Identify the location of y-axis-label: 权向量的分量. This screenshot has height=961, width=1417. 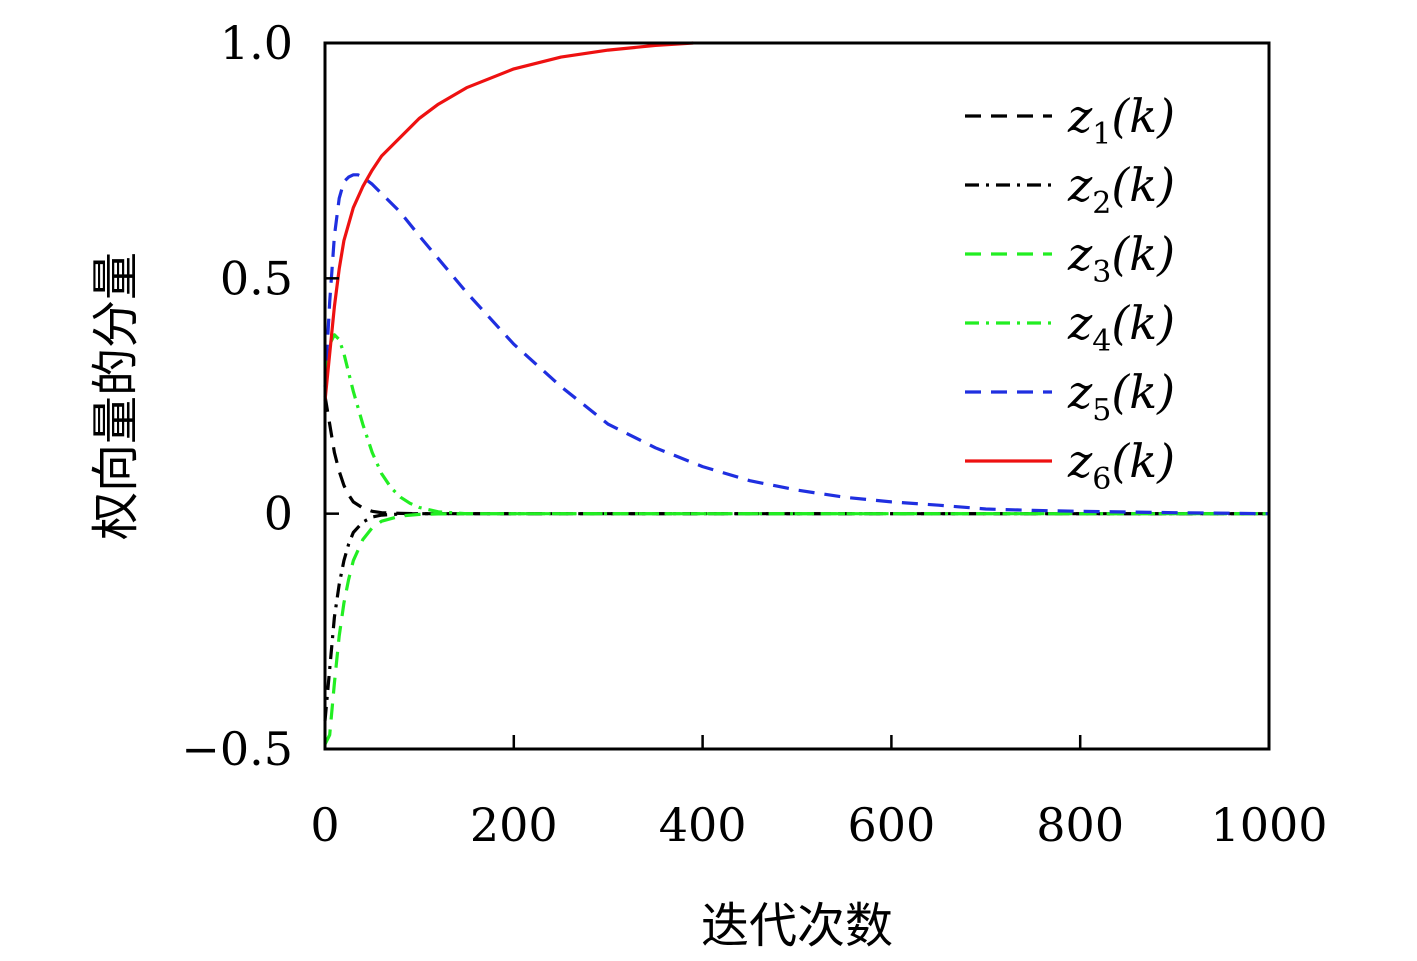
(116, 396).